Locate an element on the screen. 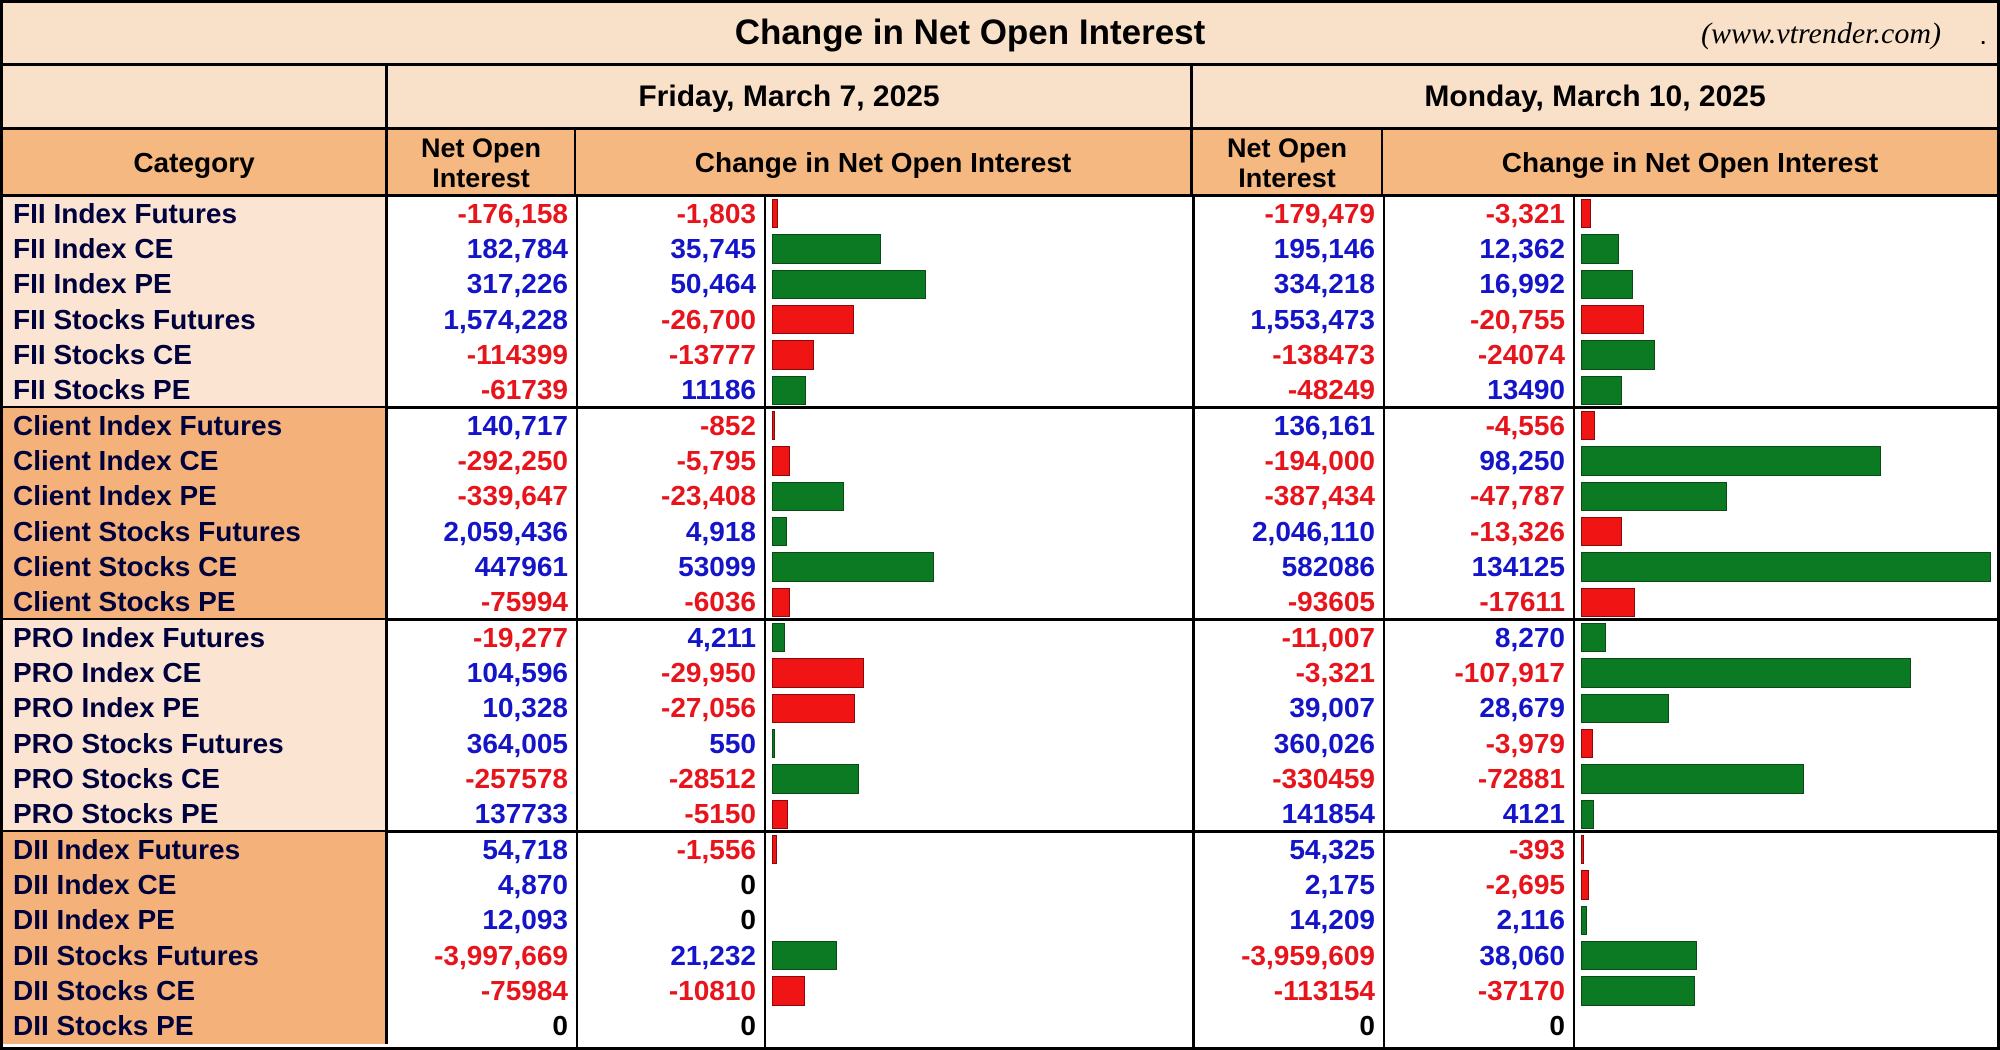 Image resolution: width=2000 pixels, height=1050 pixels. fri-oi-cell: 12,093 is located at coordinates (525, 920).